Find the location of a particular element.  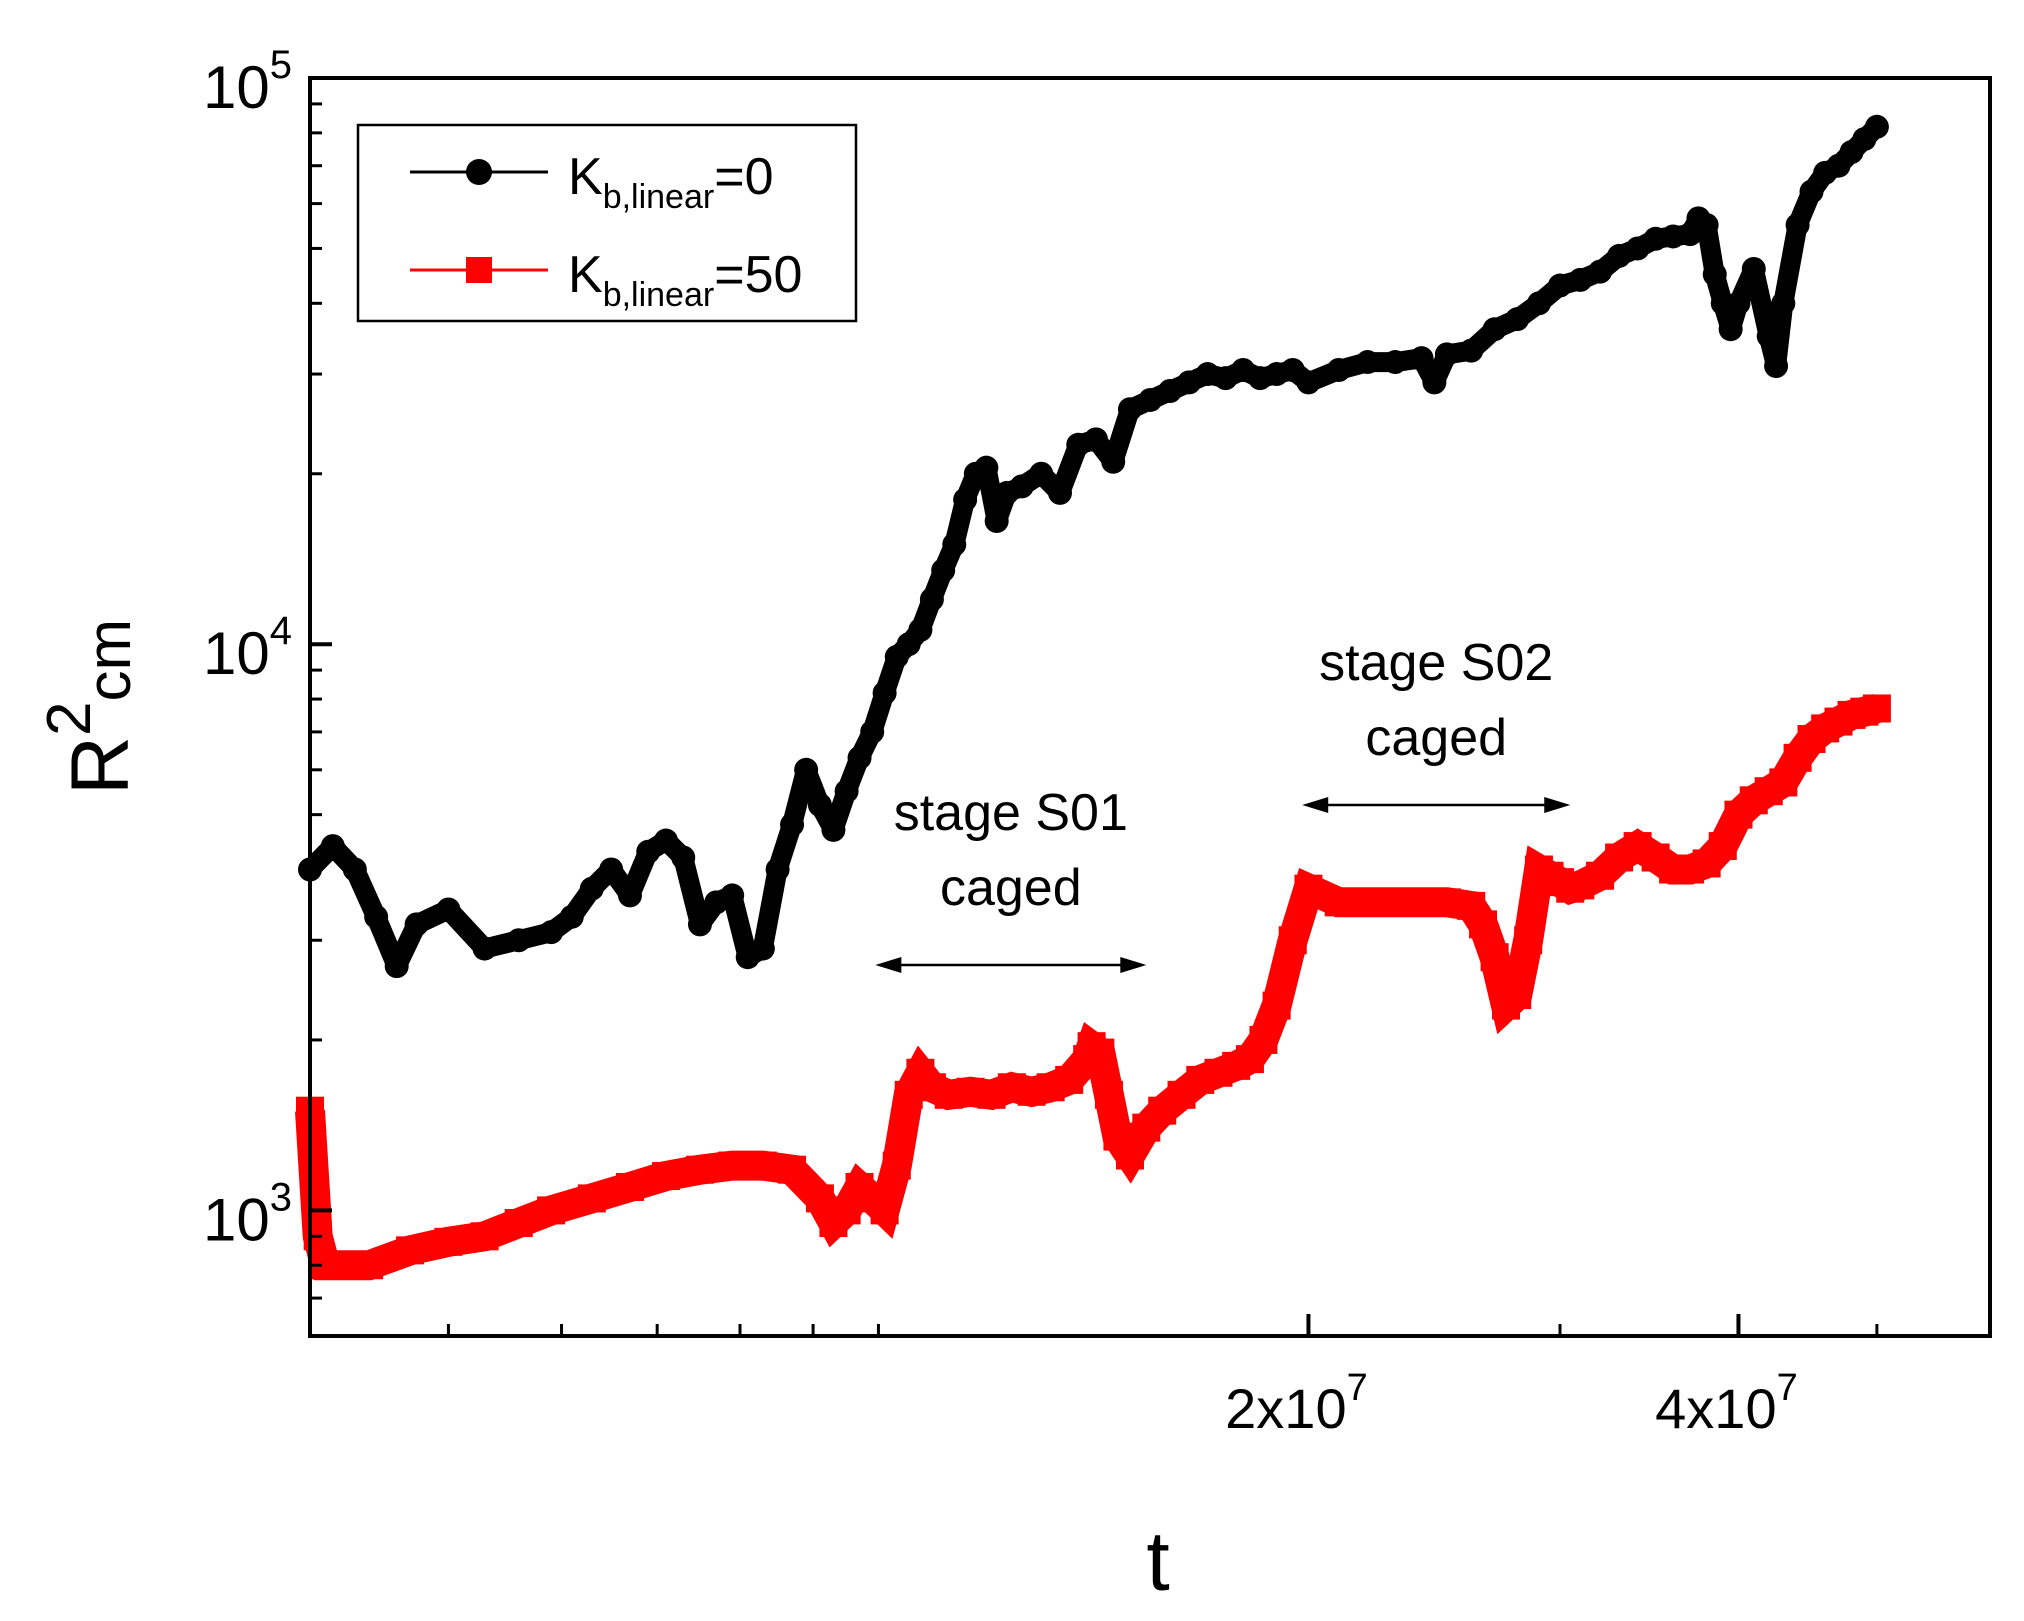

annotation-label-0-line2: caged is located at coordinates (1011, 888).